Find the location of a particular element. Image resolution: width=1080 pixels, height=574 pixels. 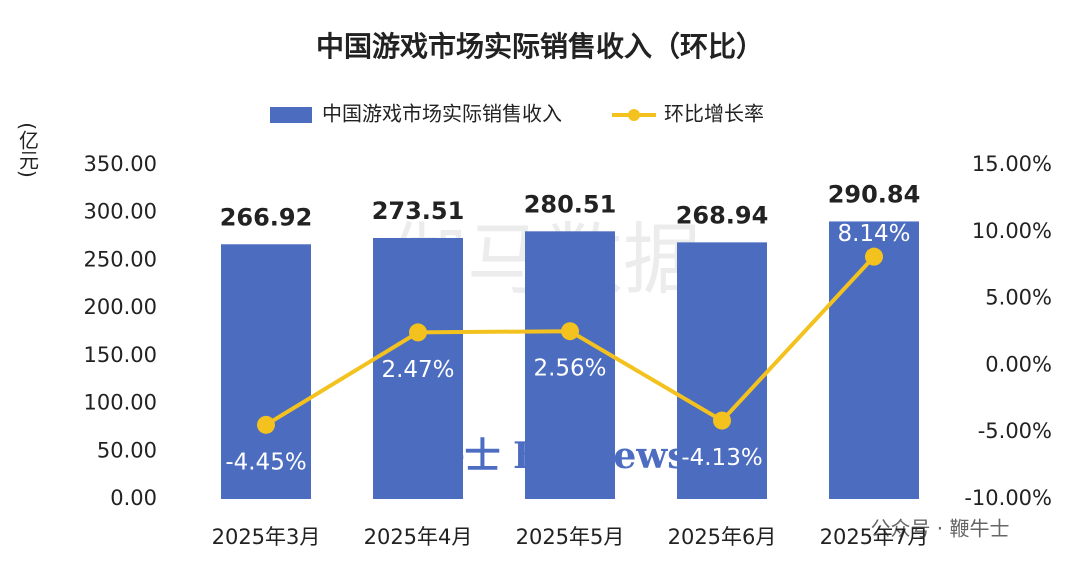

y2-tick-label: 5.00% is located at coordinates (1018, 298).